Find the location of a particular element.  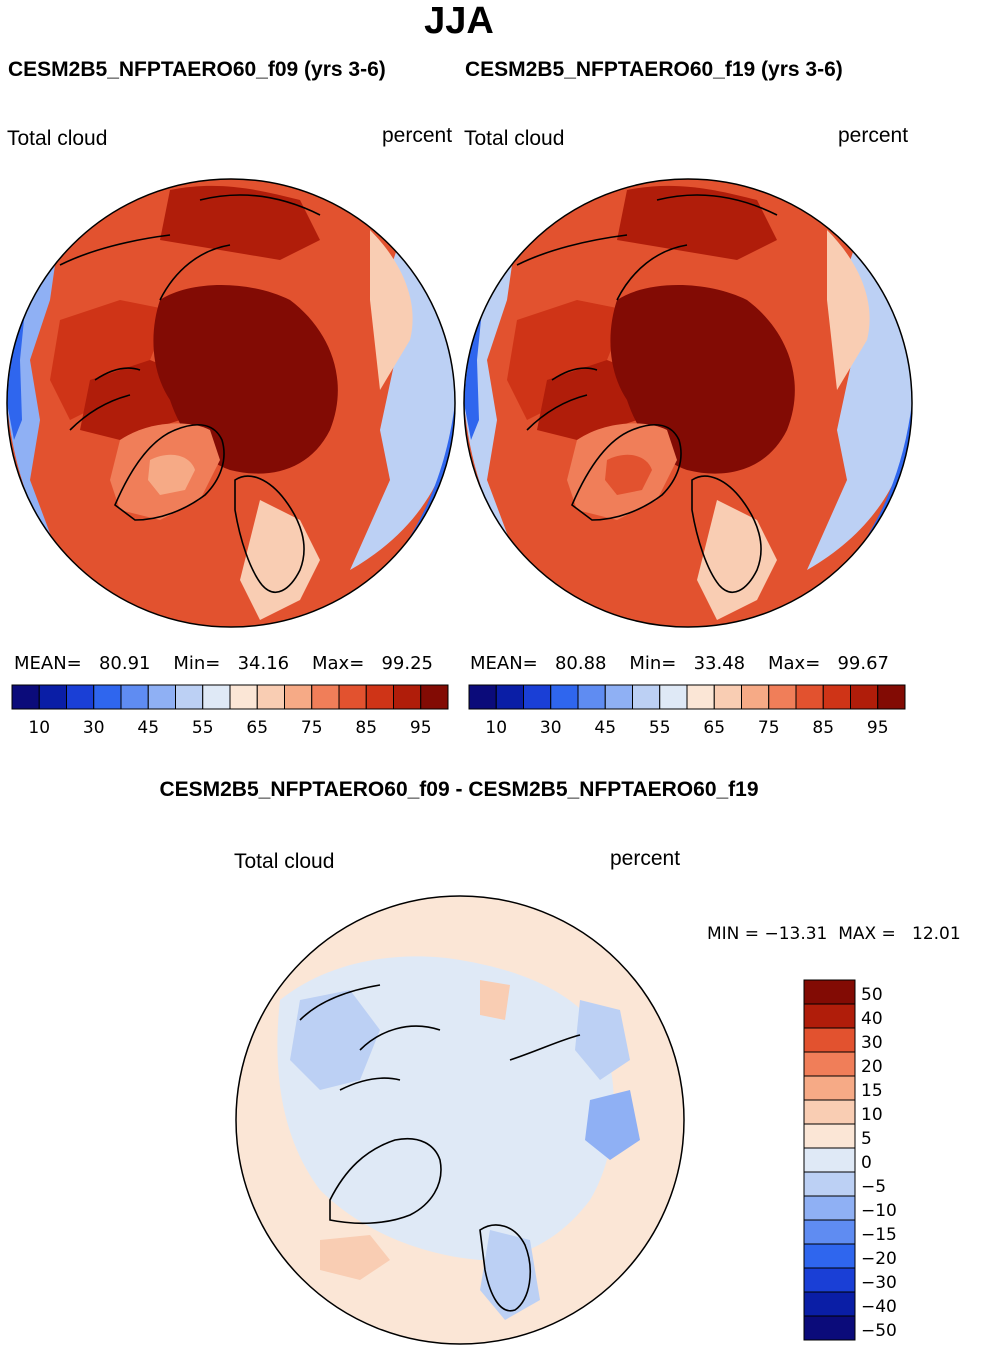

panel-2-title: CESM2B5_NFPTAERO60_f19 (yrs 3-6) is located at coordinates (654, 69).